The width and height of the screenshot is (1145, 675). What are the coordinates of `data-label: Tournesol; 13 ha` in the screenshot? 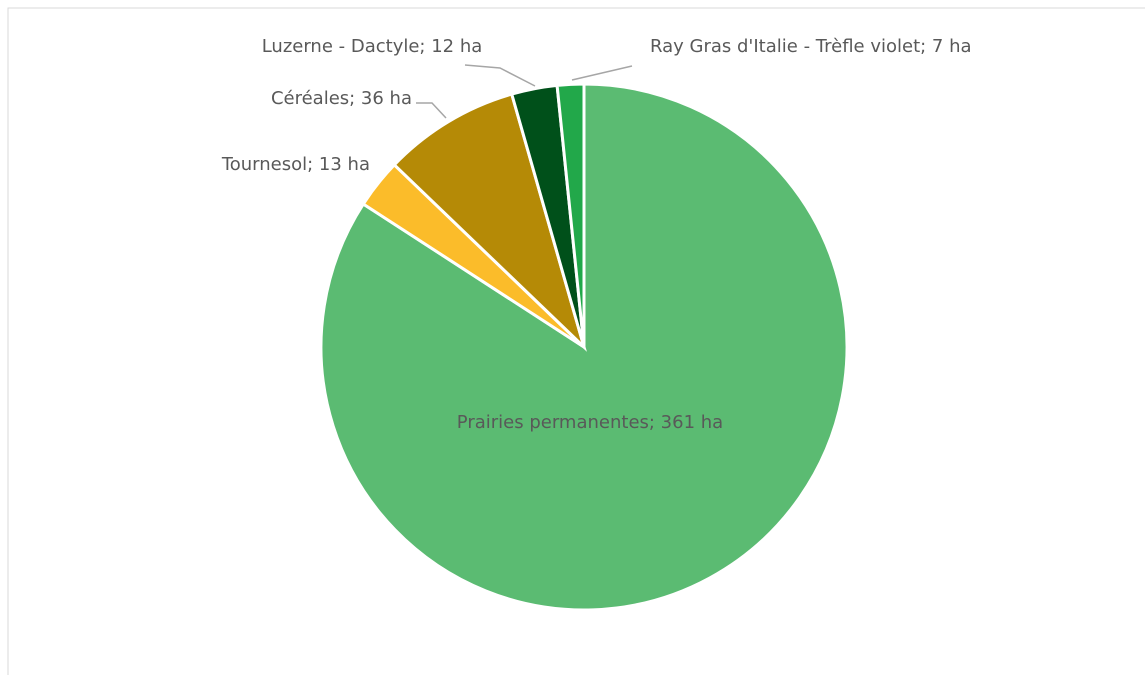 It's located at (295, 164).